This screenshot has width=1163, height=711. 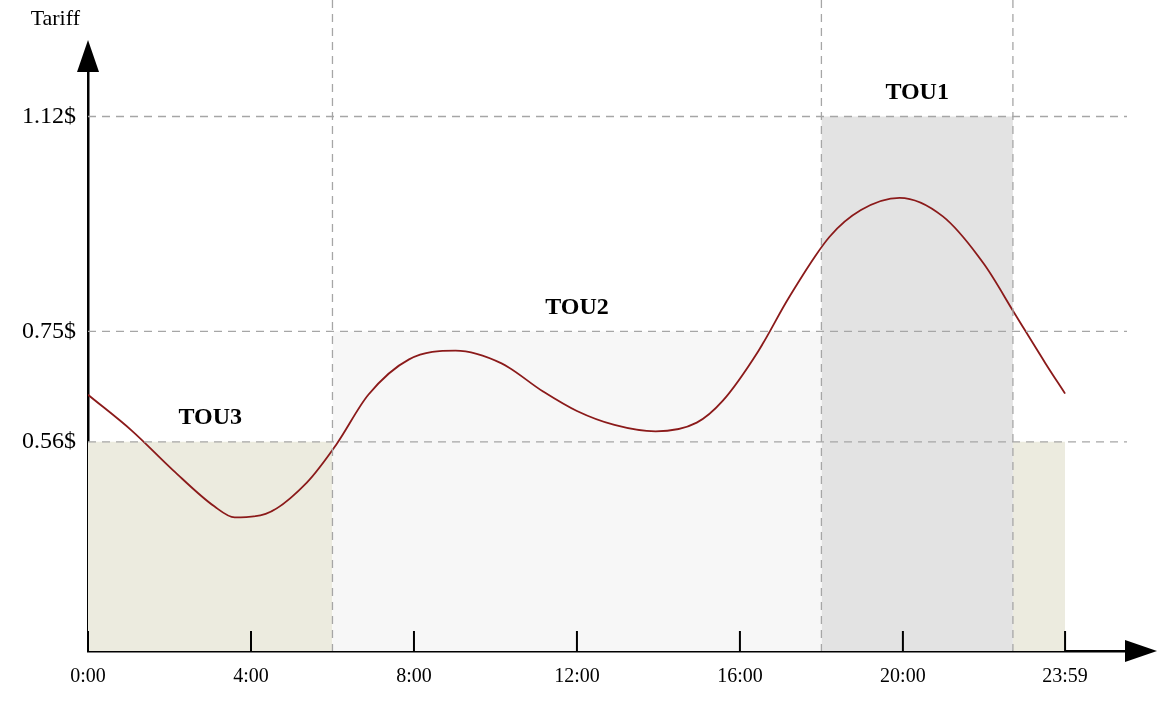 What do you see at coordinates (210, 416) in the screenshot?
I see `series-label: TOU3` at bounding box center [210, 416].